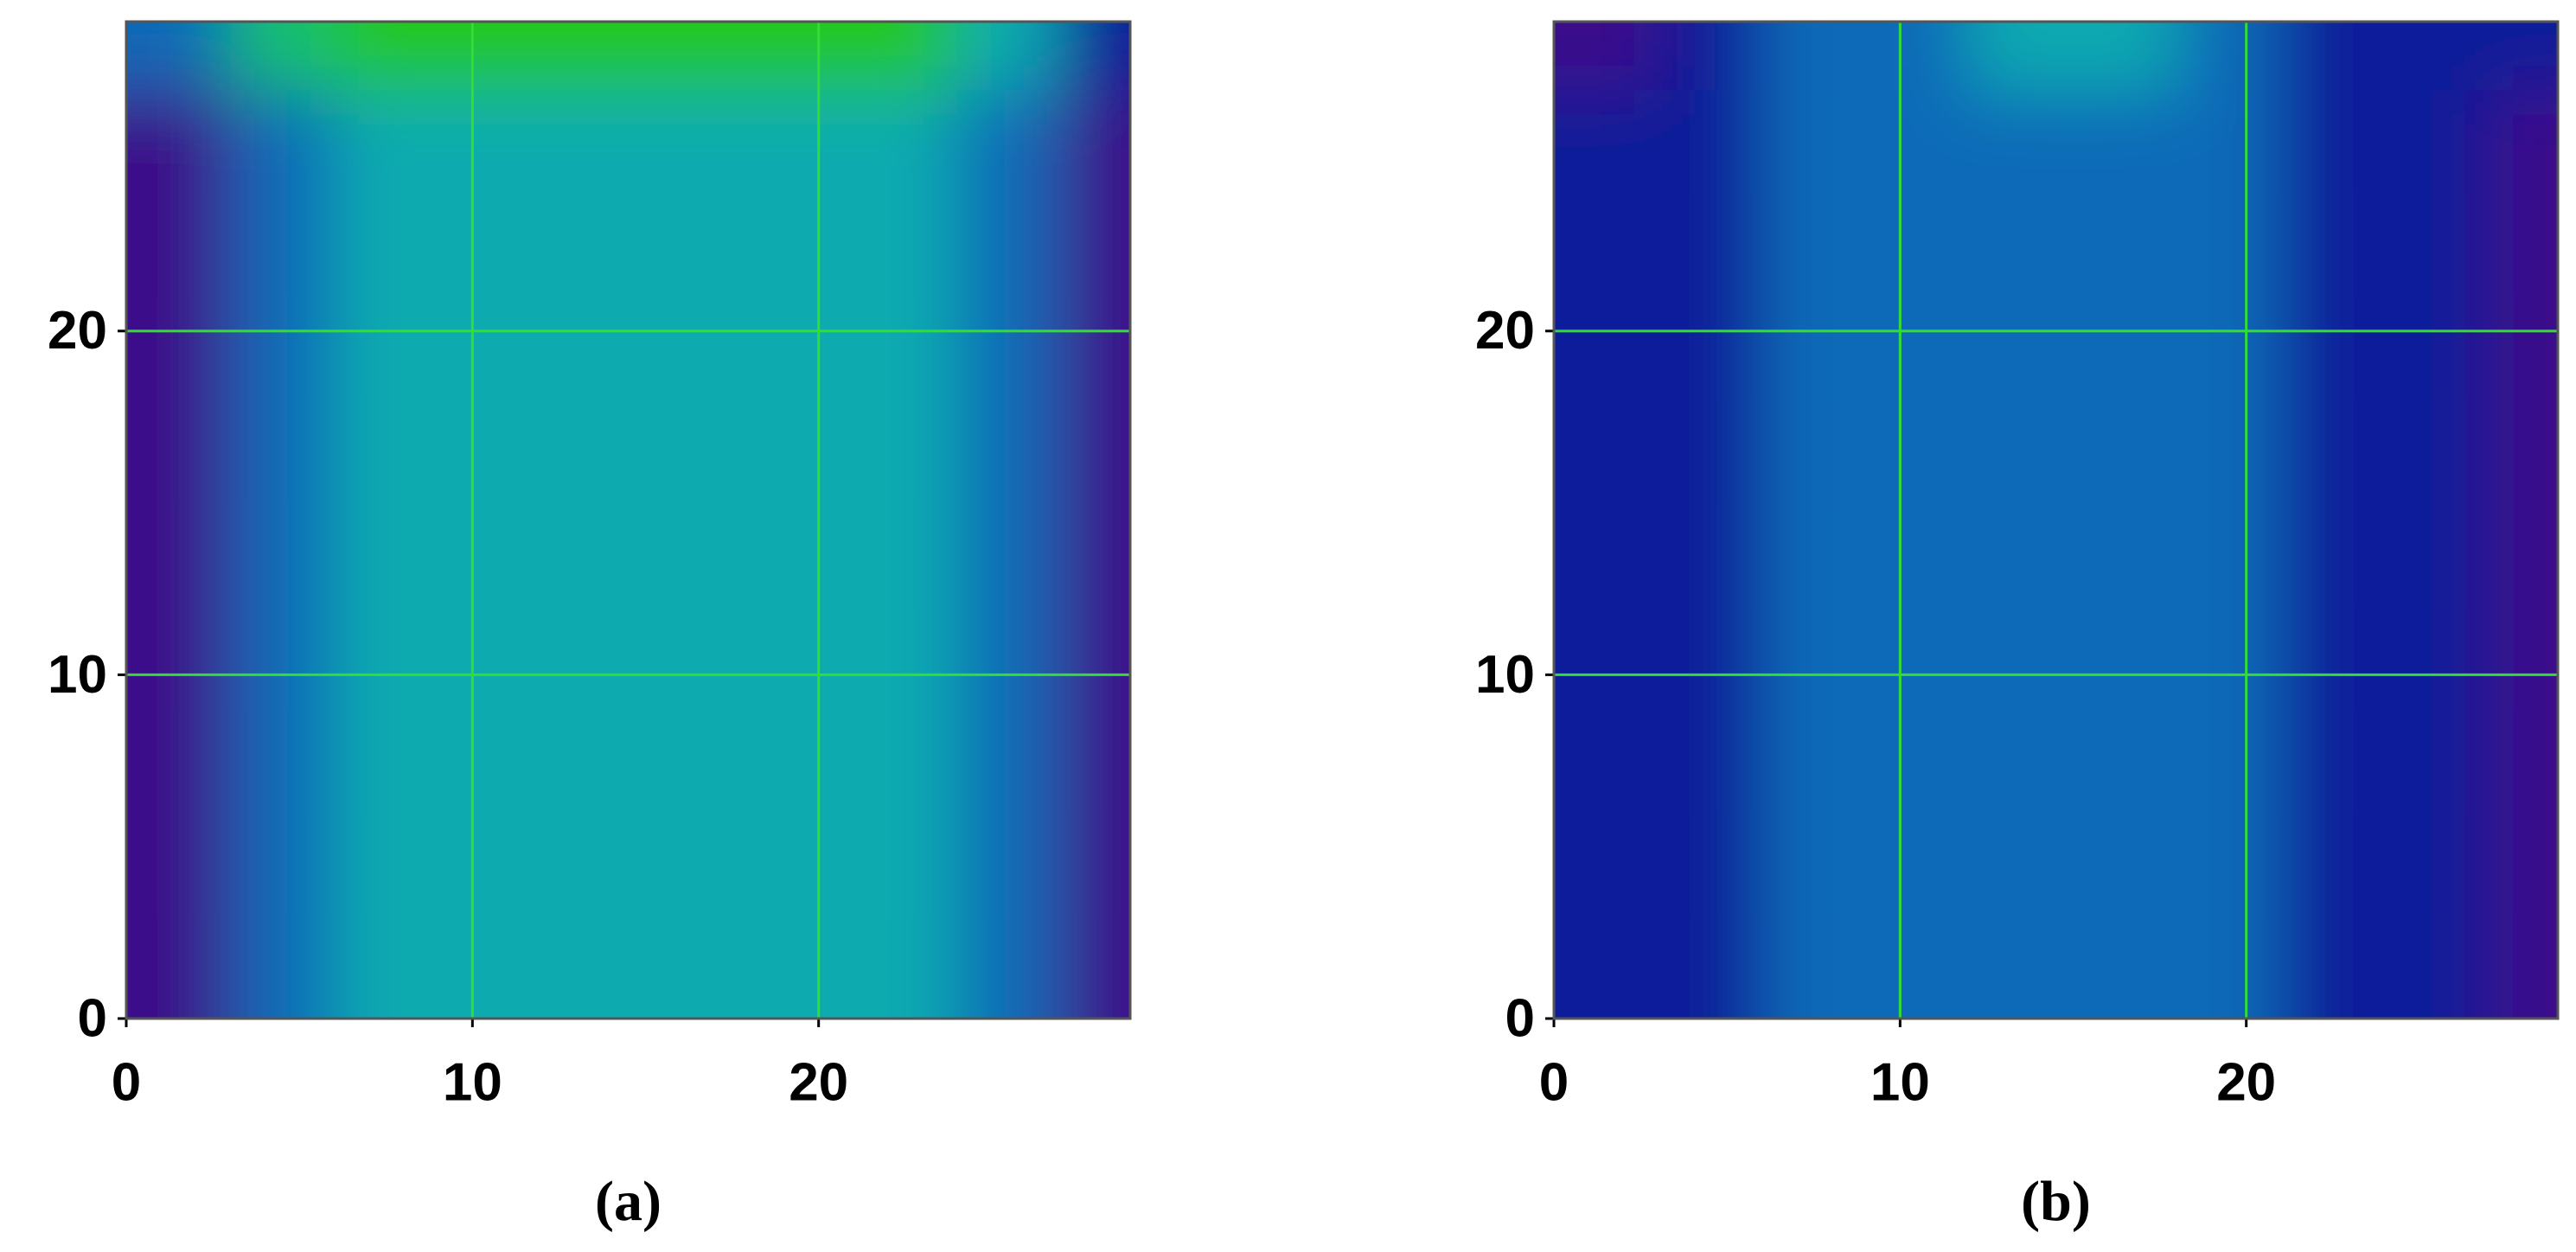 The image size is (2576, 1252). What do you see at coordinates (2056, 1201) in the screenshot?
I see `panel-label: (b)` at bounding box center [2056, 1201].